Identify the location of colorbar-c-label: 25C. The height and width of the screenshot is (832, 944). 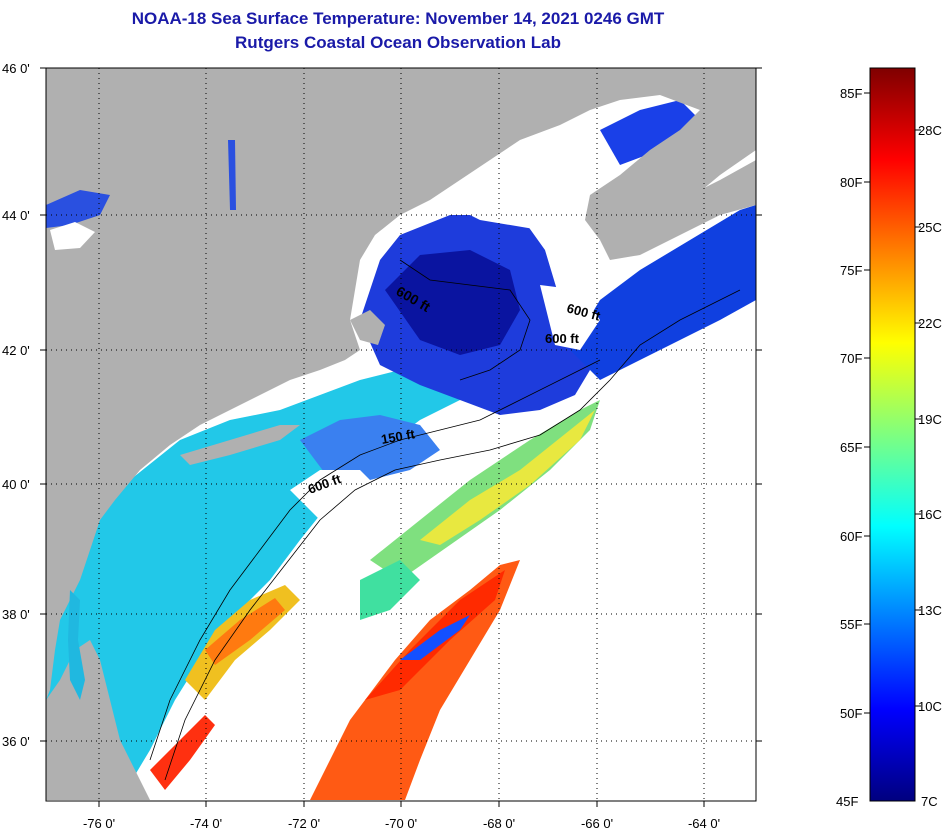
(930, 227).